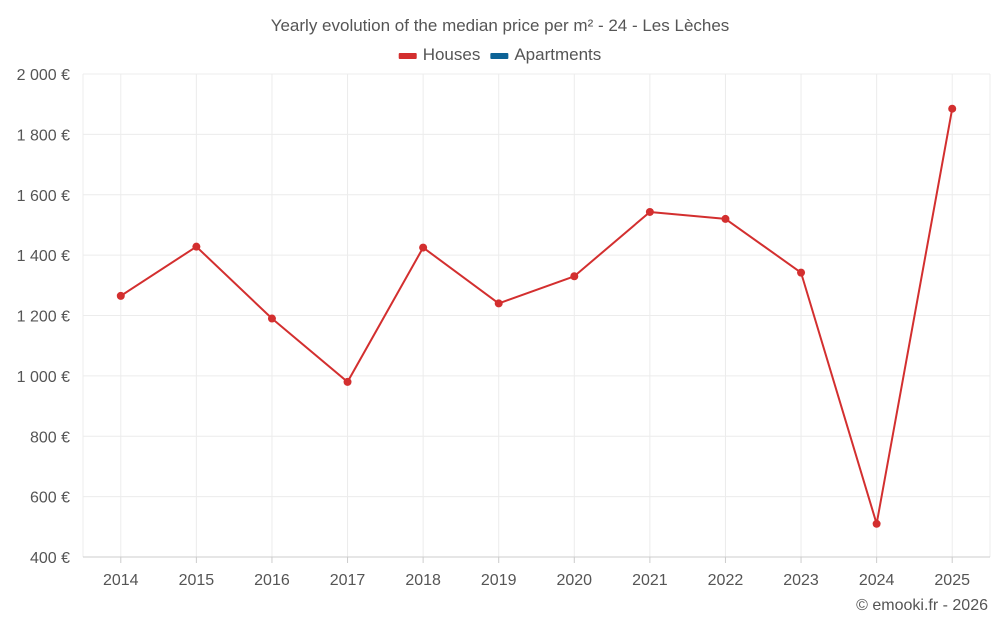  I want to click on legend: Houses Apartments, so click(499, 54).